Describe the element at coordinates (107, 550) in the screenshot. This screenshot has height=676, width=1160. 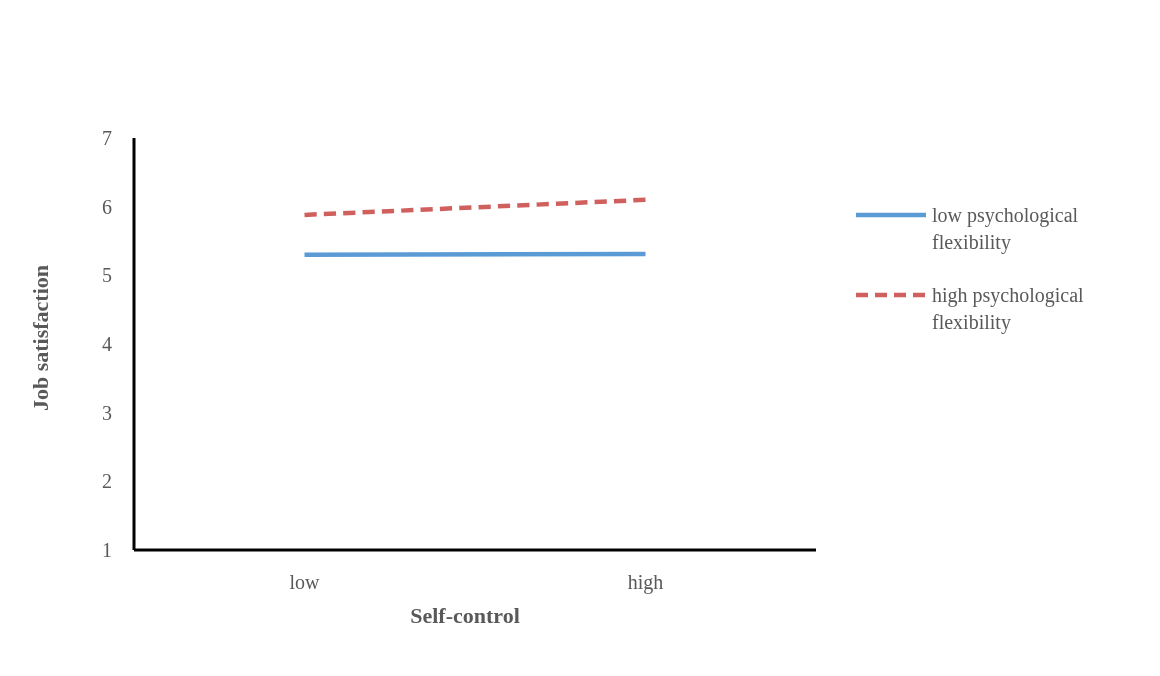
I see `y-tick-label: 1` at that location.